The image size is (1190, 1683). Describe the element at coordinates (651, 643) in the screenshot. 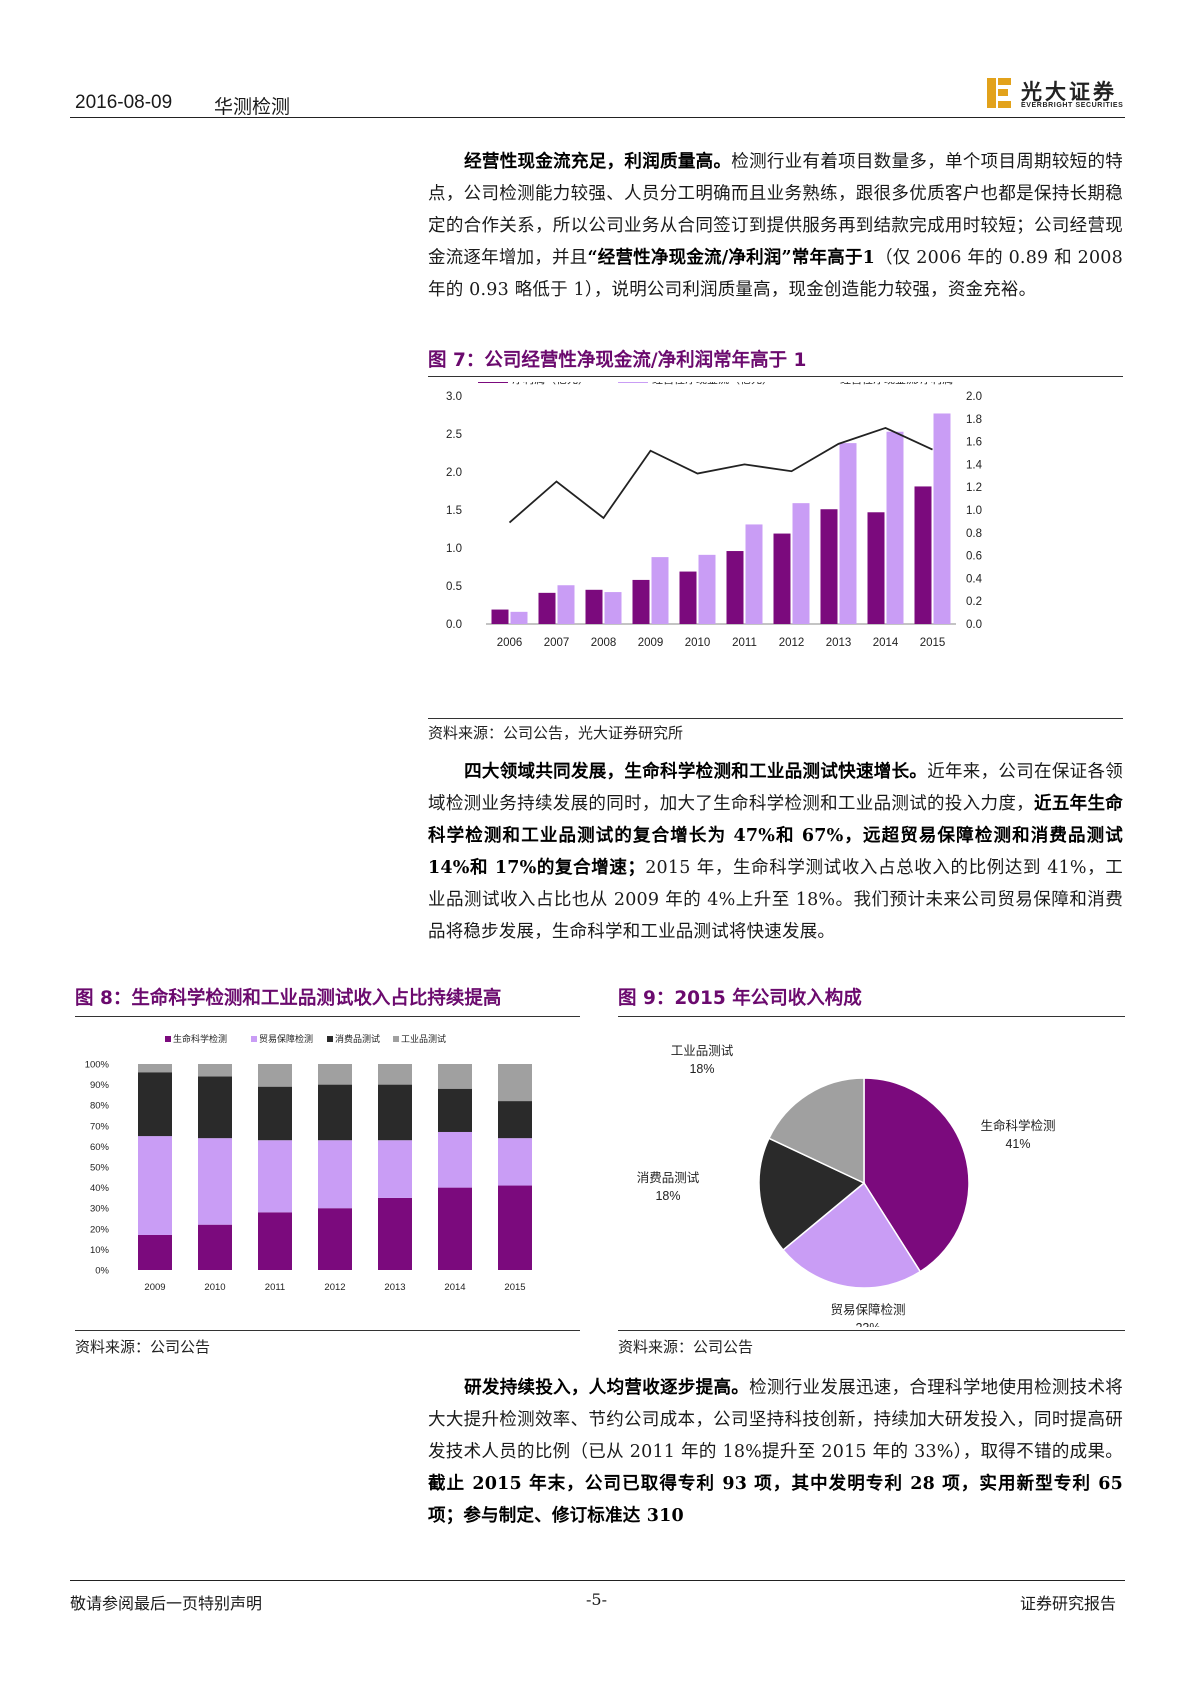

I see `x-tick-label: 2009` at that location.